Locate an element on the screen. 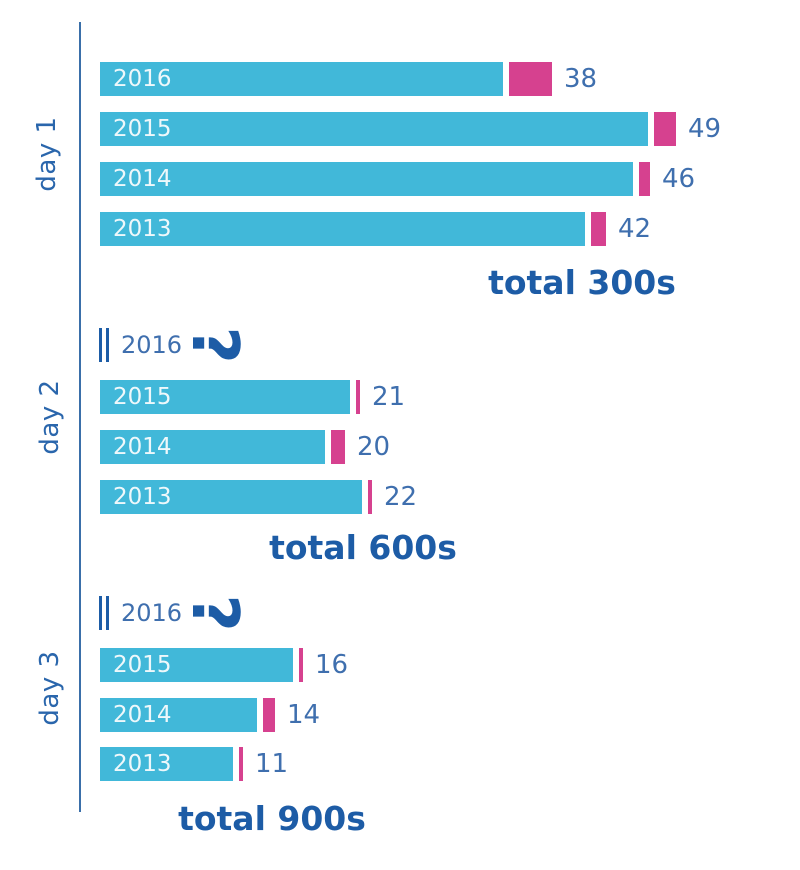 This screenshot has height=870, width=800. bar-value-label: 11 is located at coordinates (272, 764).